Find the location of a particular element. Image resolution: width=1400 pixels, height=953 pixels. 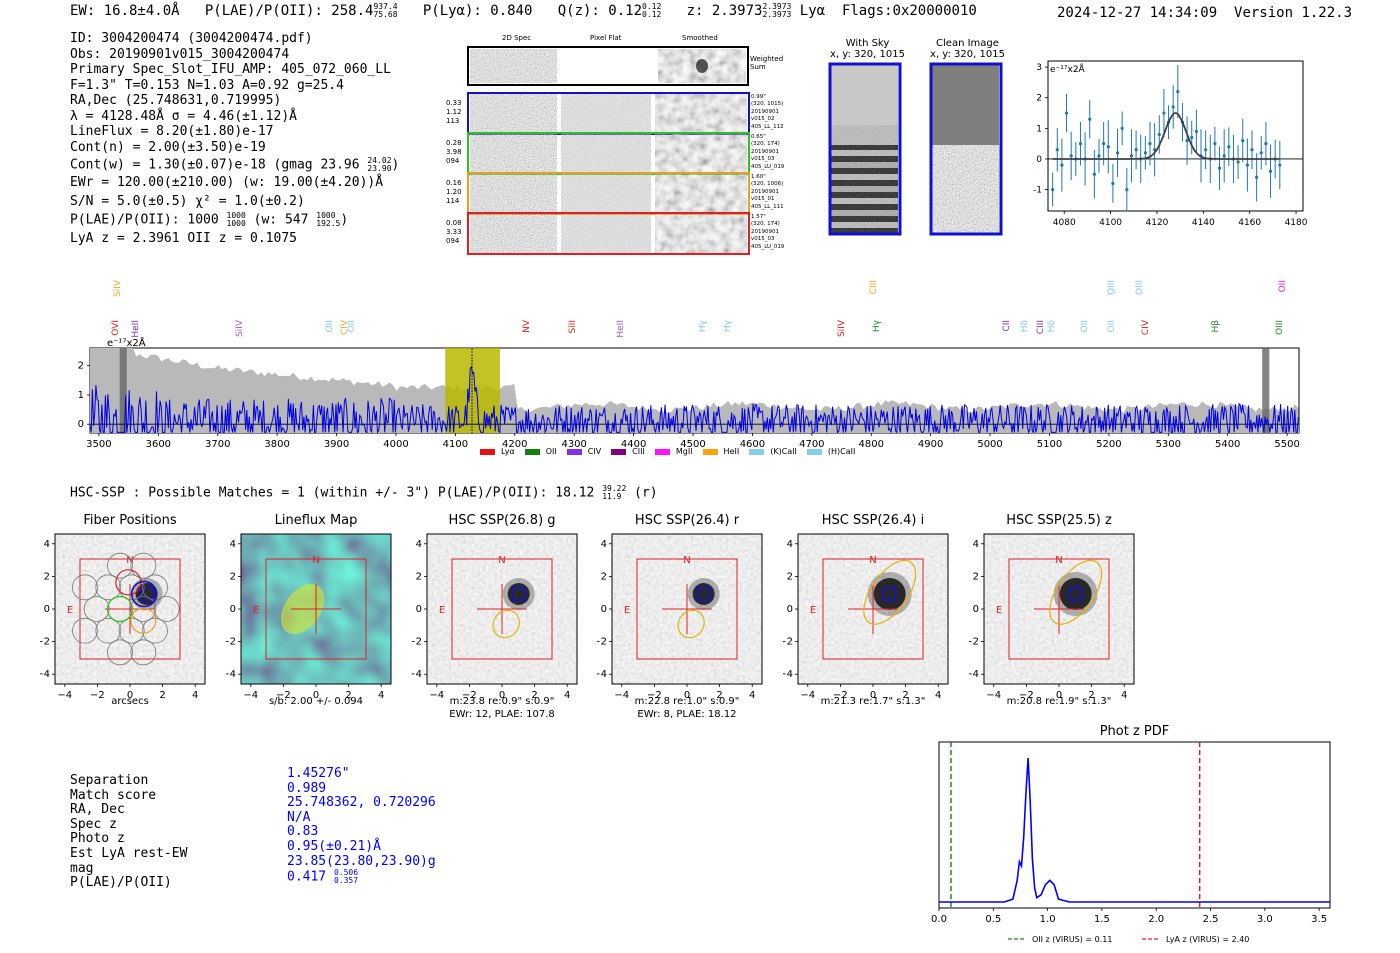

spectrum-x-tick-label: 5500 is located at coordinates (1286, 444).